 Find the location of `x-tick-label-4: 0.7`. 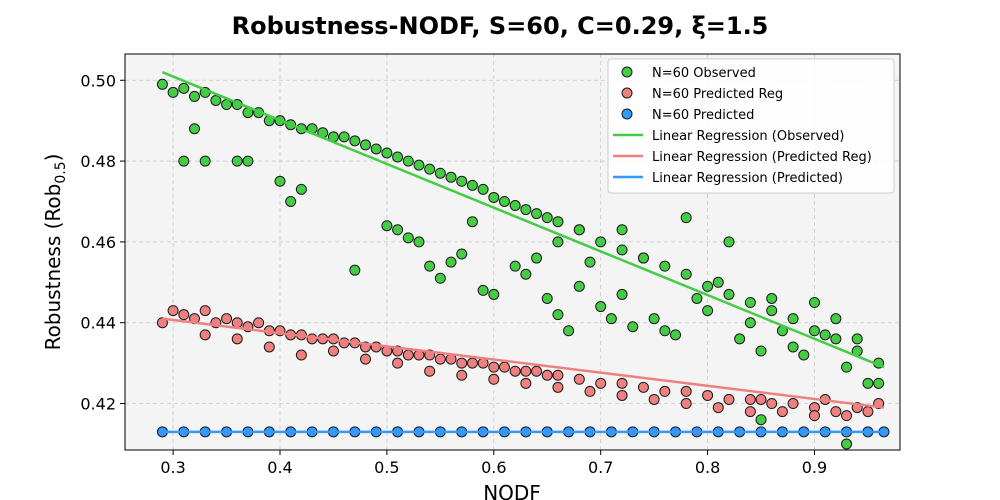

x-tick-label-4: 0.7 is located at coordinates (600, 467).